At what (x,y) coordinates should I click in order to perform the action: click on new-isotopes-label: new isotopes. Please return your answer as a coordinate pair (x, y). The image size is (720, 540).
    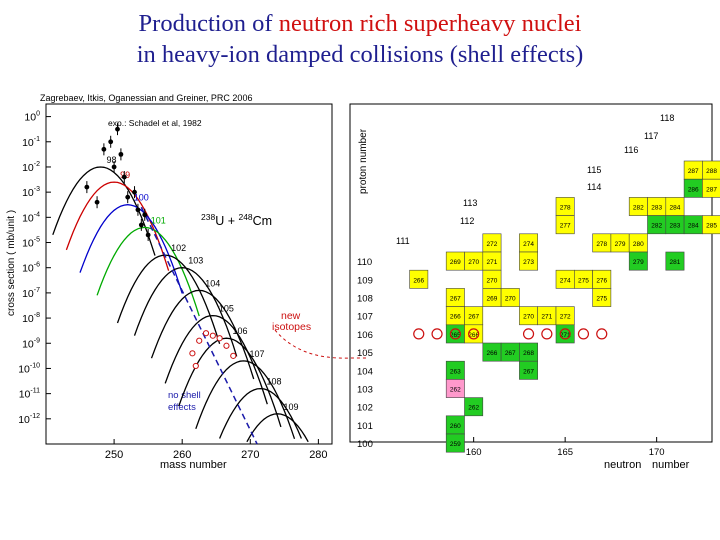
    Looking at the image, I should click on (291, 321).